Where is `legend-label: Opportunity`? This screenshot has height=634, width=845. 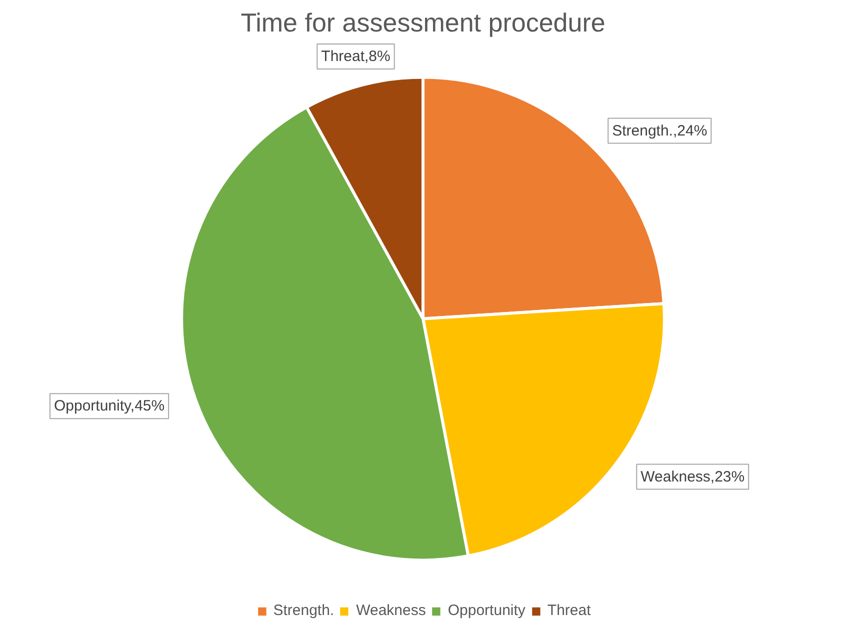 legend-label: Opportunity is located at coordinates (487, 610).